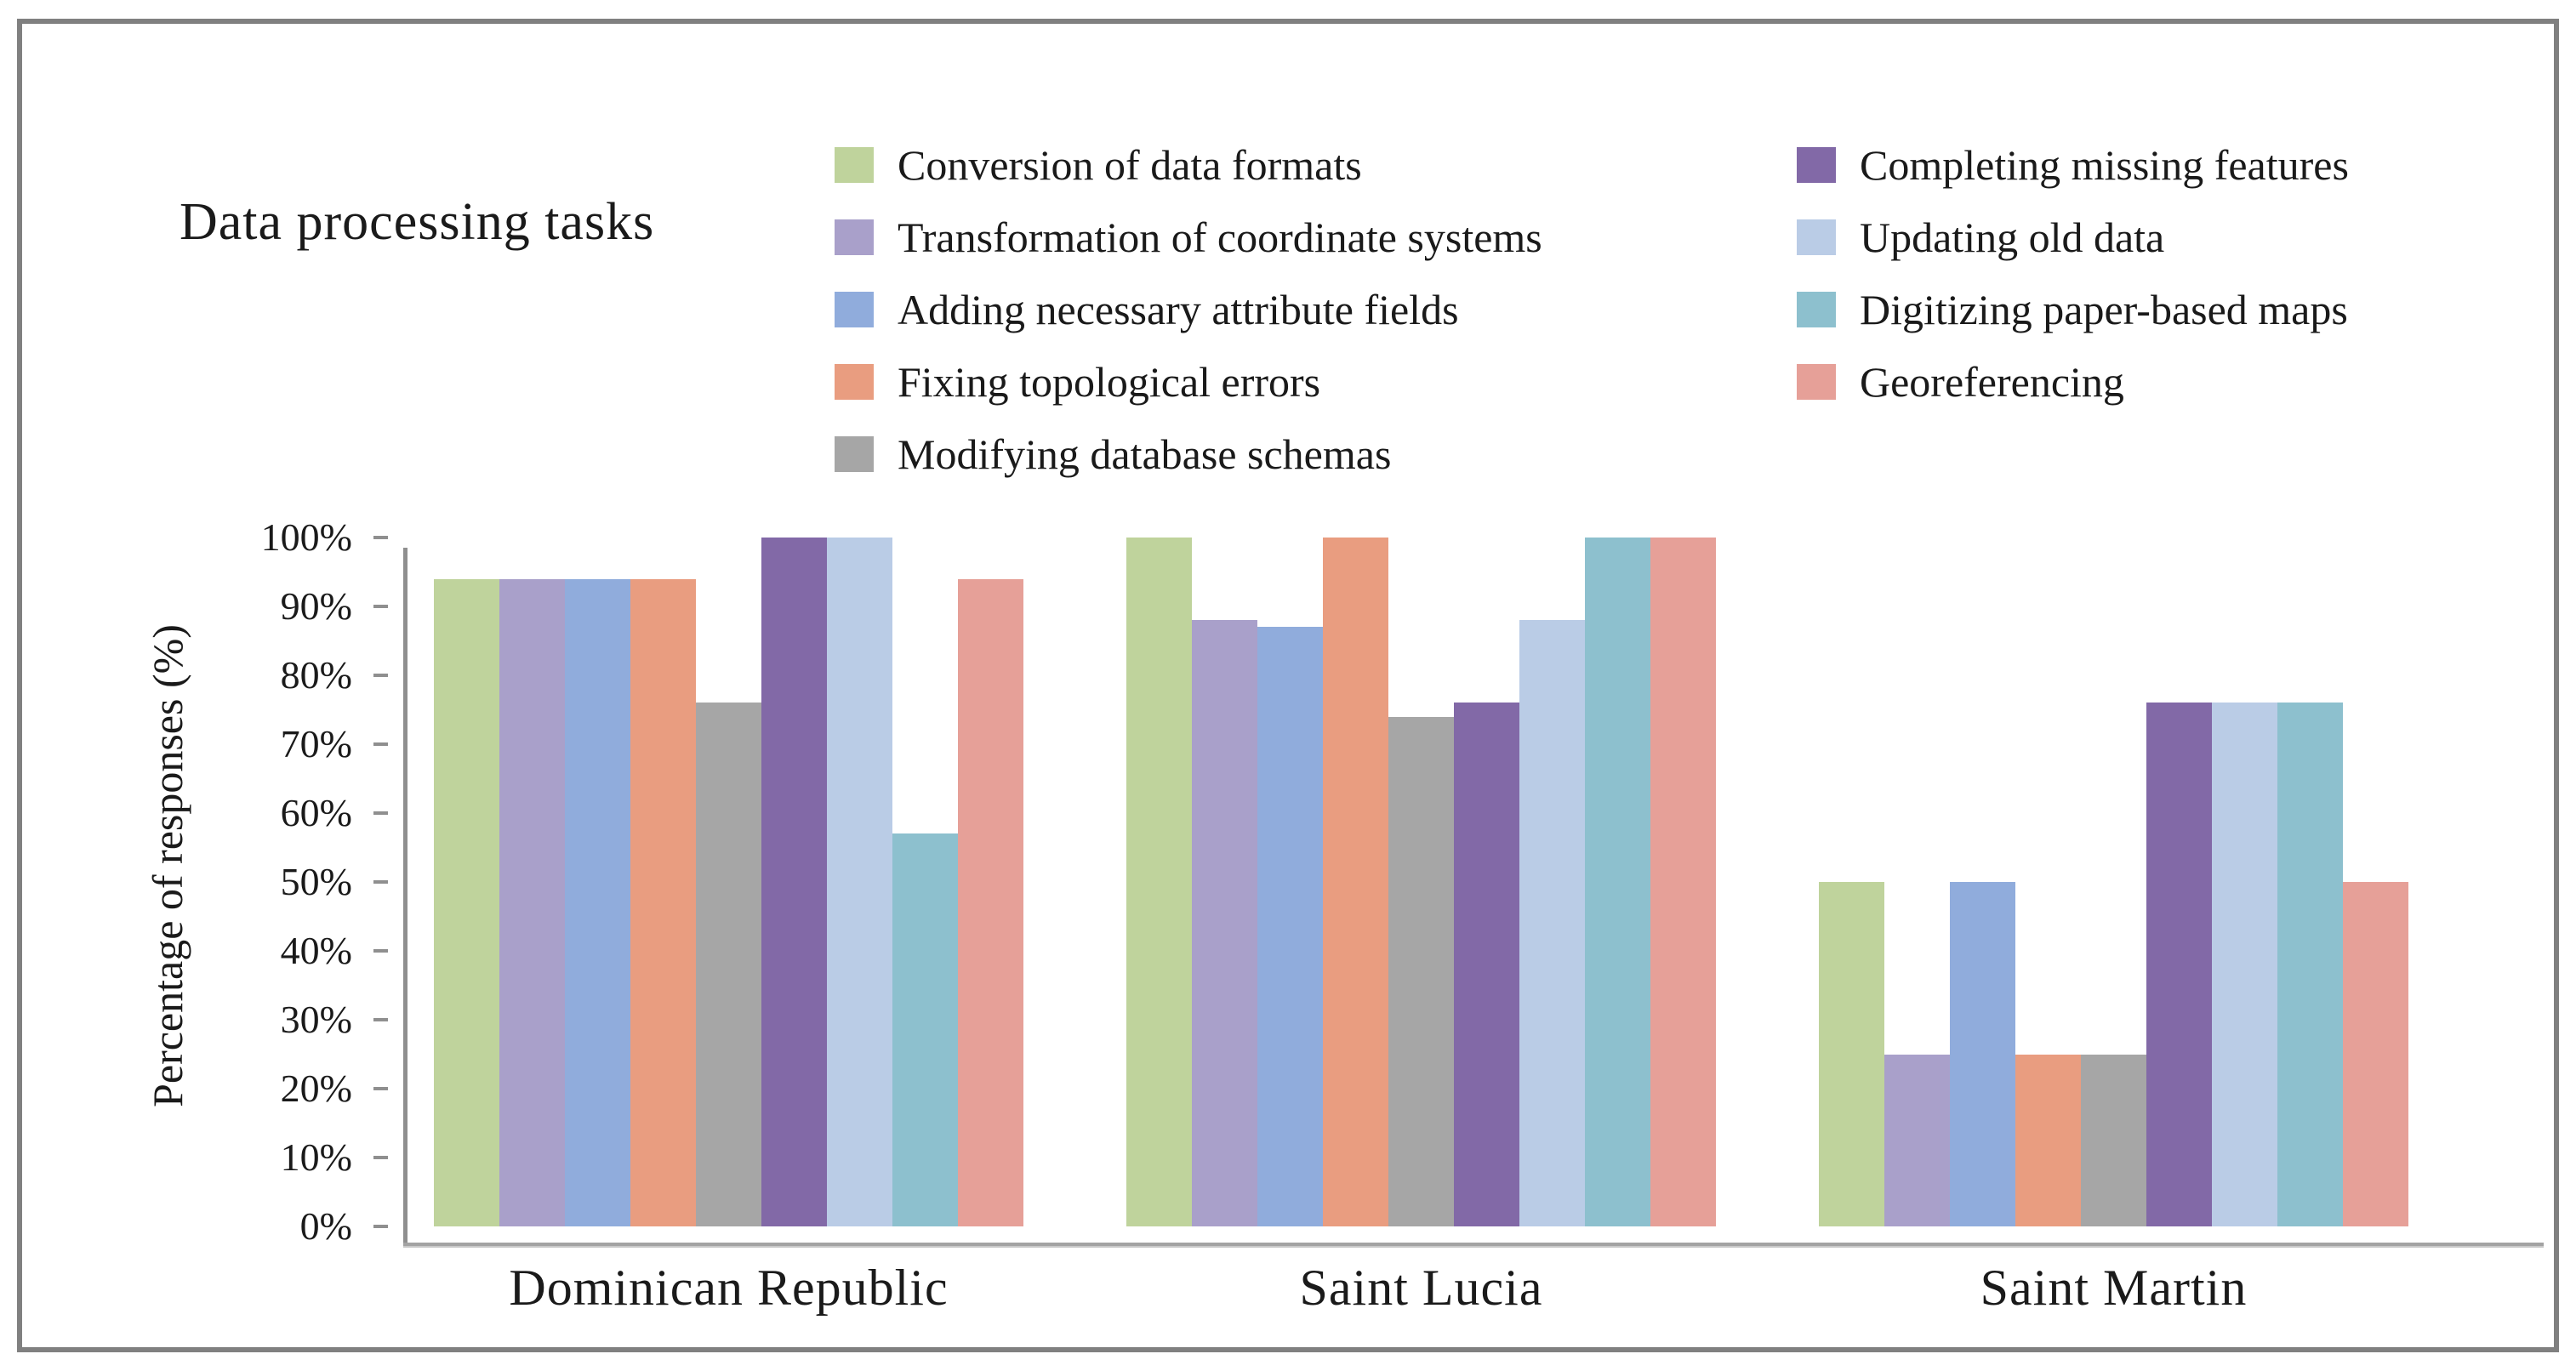  I want to click on legend-label: Updating old data, so click(2012, 237).